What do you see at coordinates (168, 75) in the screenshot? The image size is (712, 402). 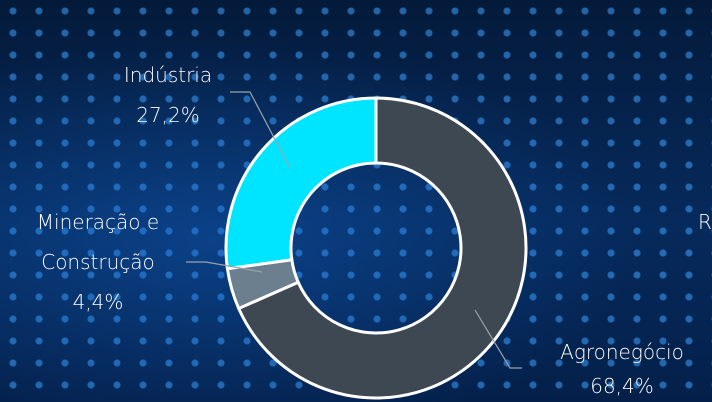 I see `category-label: Indústria` at bounding box center [168, 75].